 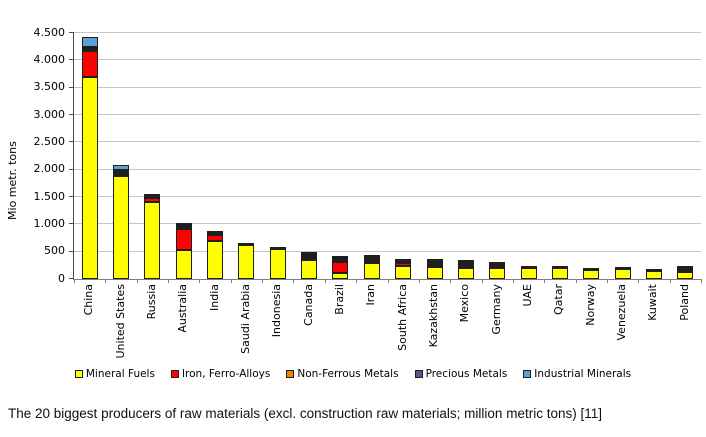 What do you see at coordinates (583, 374) in the screenshot?
I see `legend-label: Industrial Minerals` at bounding box center [583, 374].